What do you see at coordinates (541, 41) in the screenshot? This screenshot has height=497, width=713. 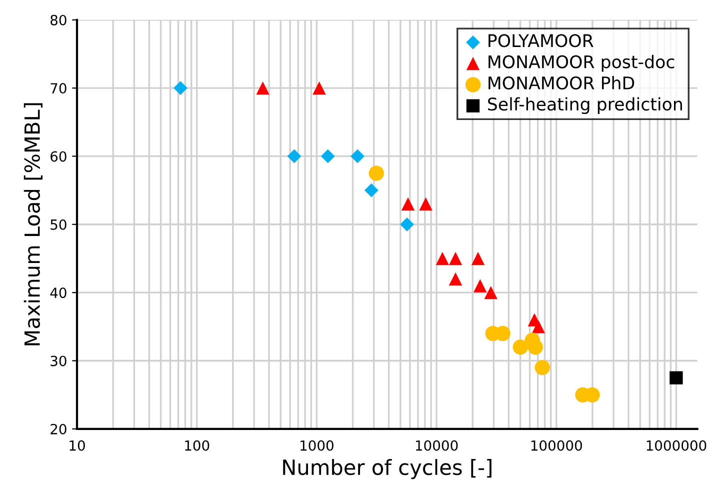 I see `legend-label: POLYAMOOR` at bounding box center [541, 41].